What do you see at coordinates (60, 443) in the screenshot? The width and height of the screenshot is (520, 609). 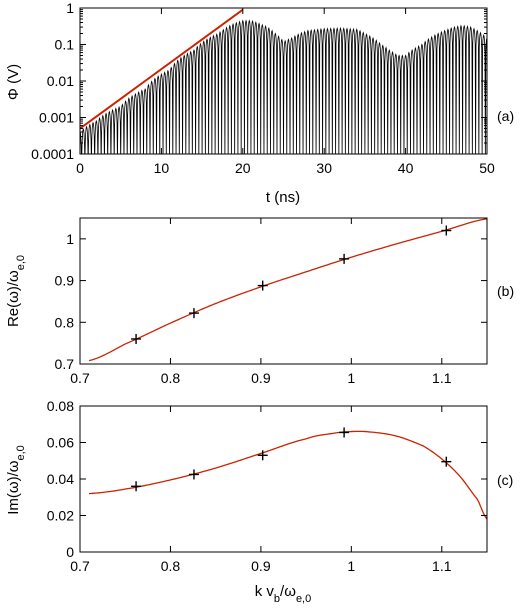 I see `y-tick-label: 0.06` at bounding box center [60, 443].